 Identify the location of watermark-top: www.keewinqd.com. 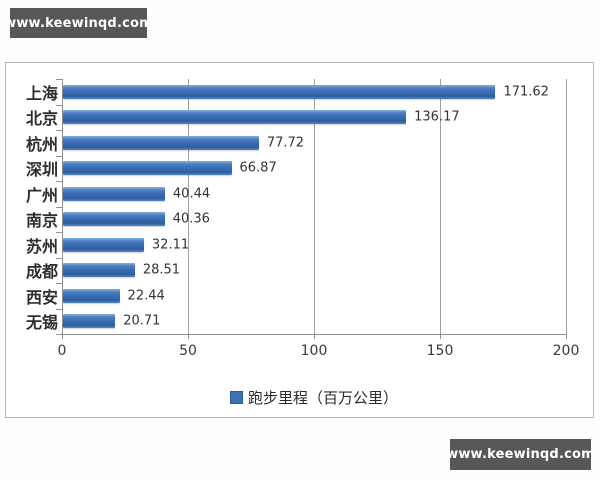
(78, 23).